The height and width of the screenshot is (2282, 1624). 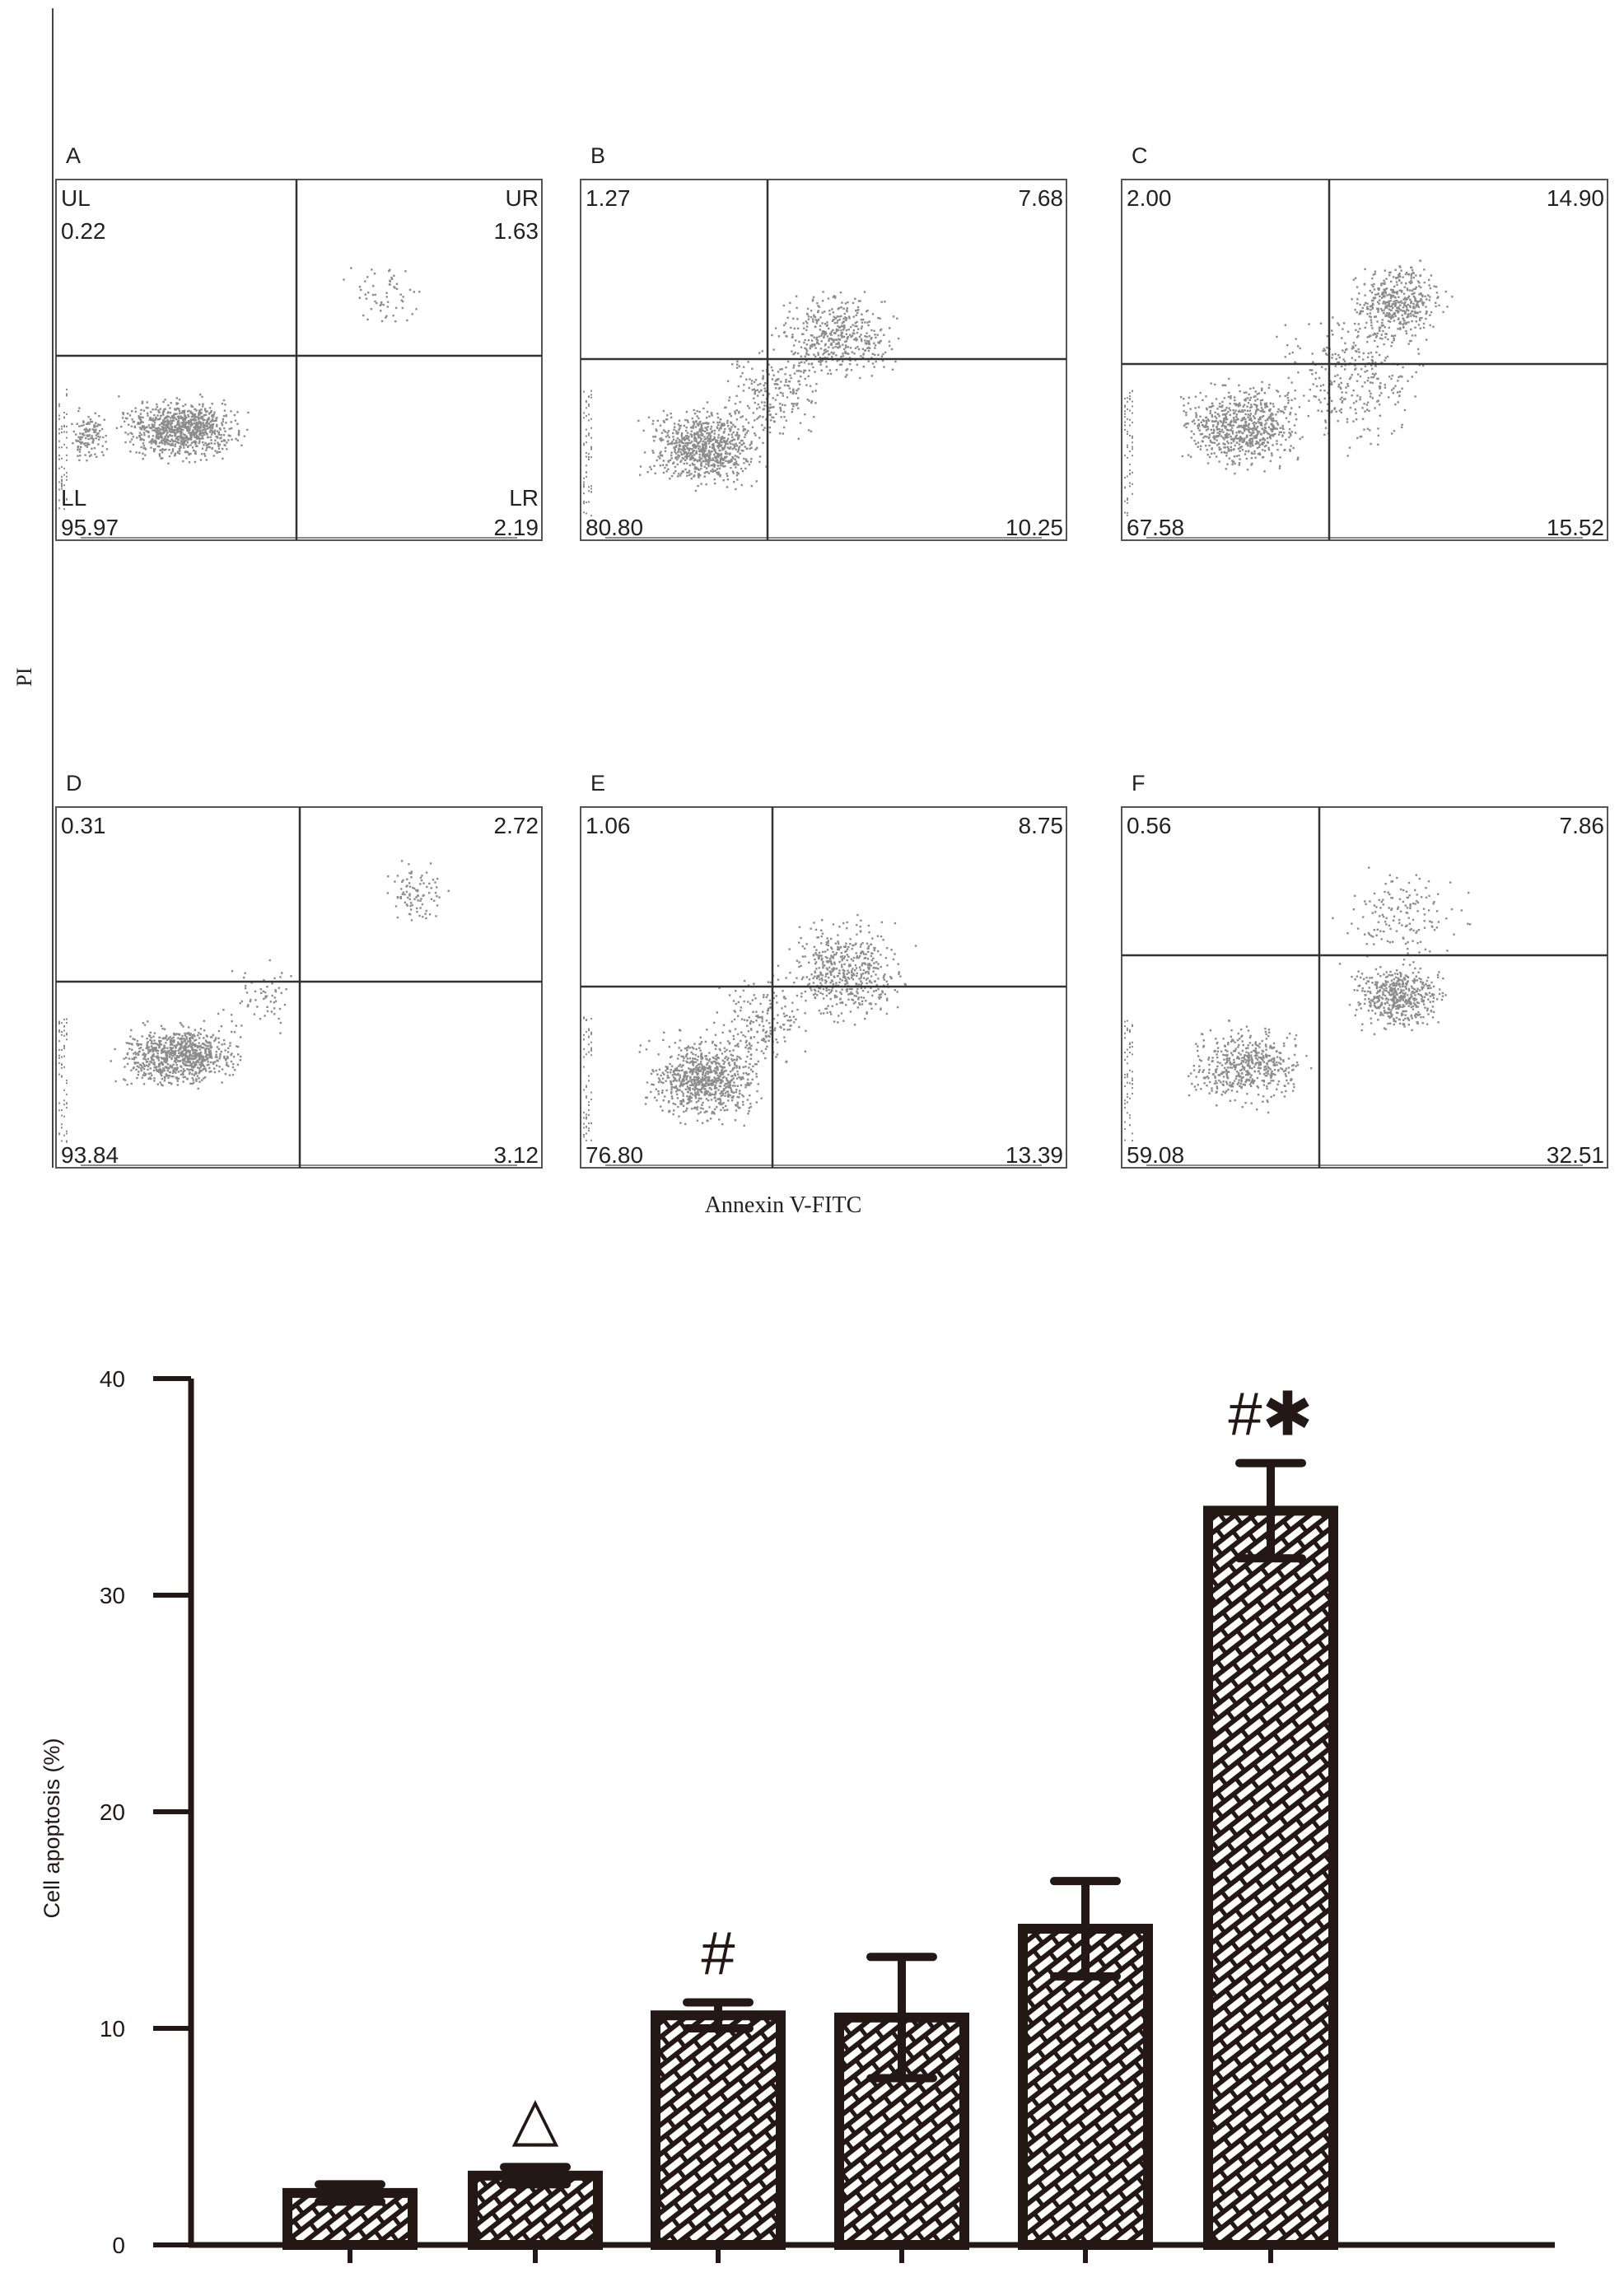 What do you see at coordinates (516, 231) in the screenshot?
I see `quadrant-value-ur: 1.63` at bounding box center [516, 231].